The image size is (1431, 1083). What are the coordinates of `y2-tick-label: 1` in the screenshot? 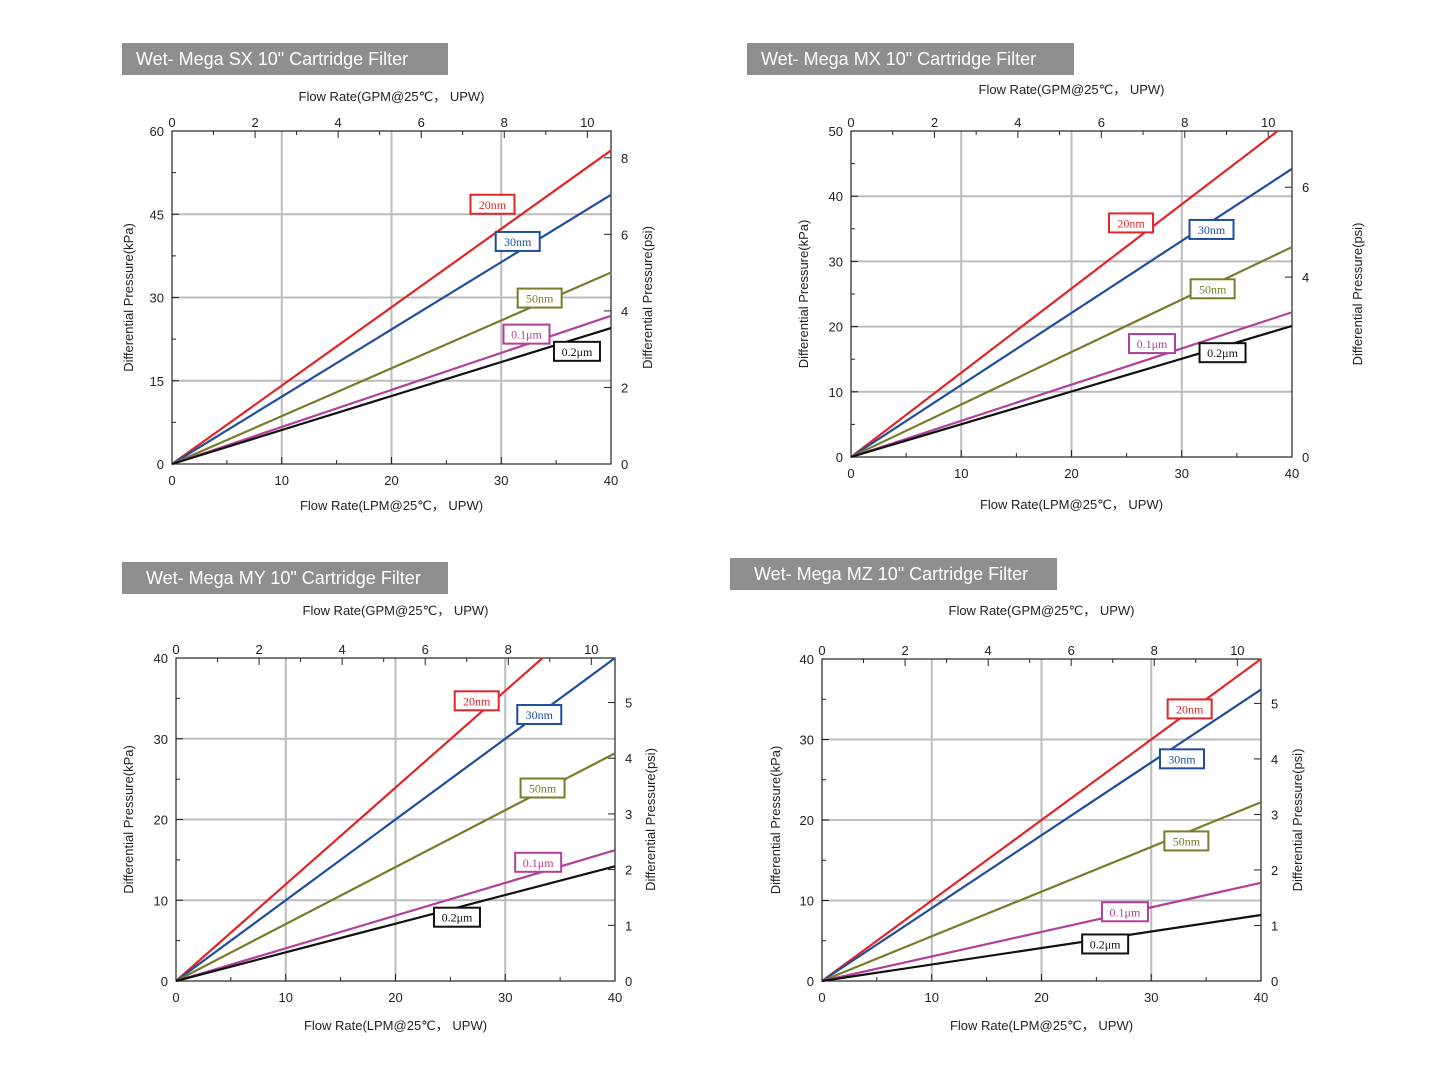 It's located at (1274, 925).